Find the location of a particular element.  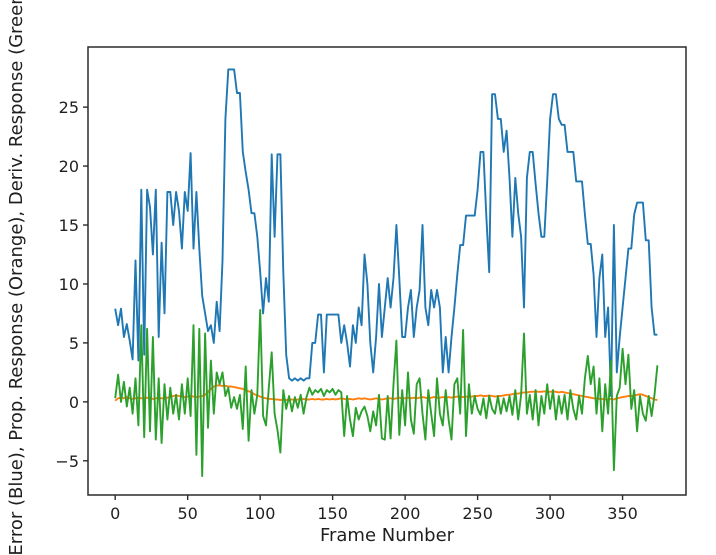

y-tick-label: 20 is located at coordinates (69, 166).